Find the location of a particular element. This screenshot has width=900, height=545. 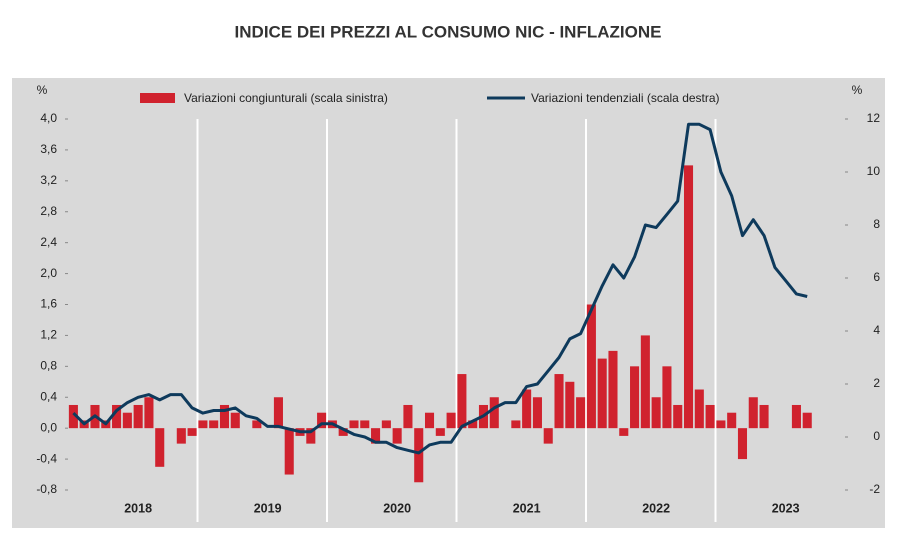

y-tick-label: 2,8 is located at coordinates (48, 211).